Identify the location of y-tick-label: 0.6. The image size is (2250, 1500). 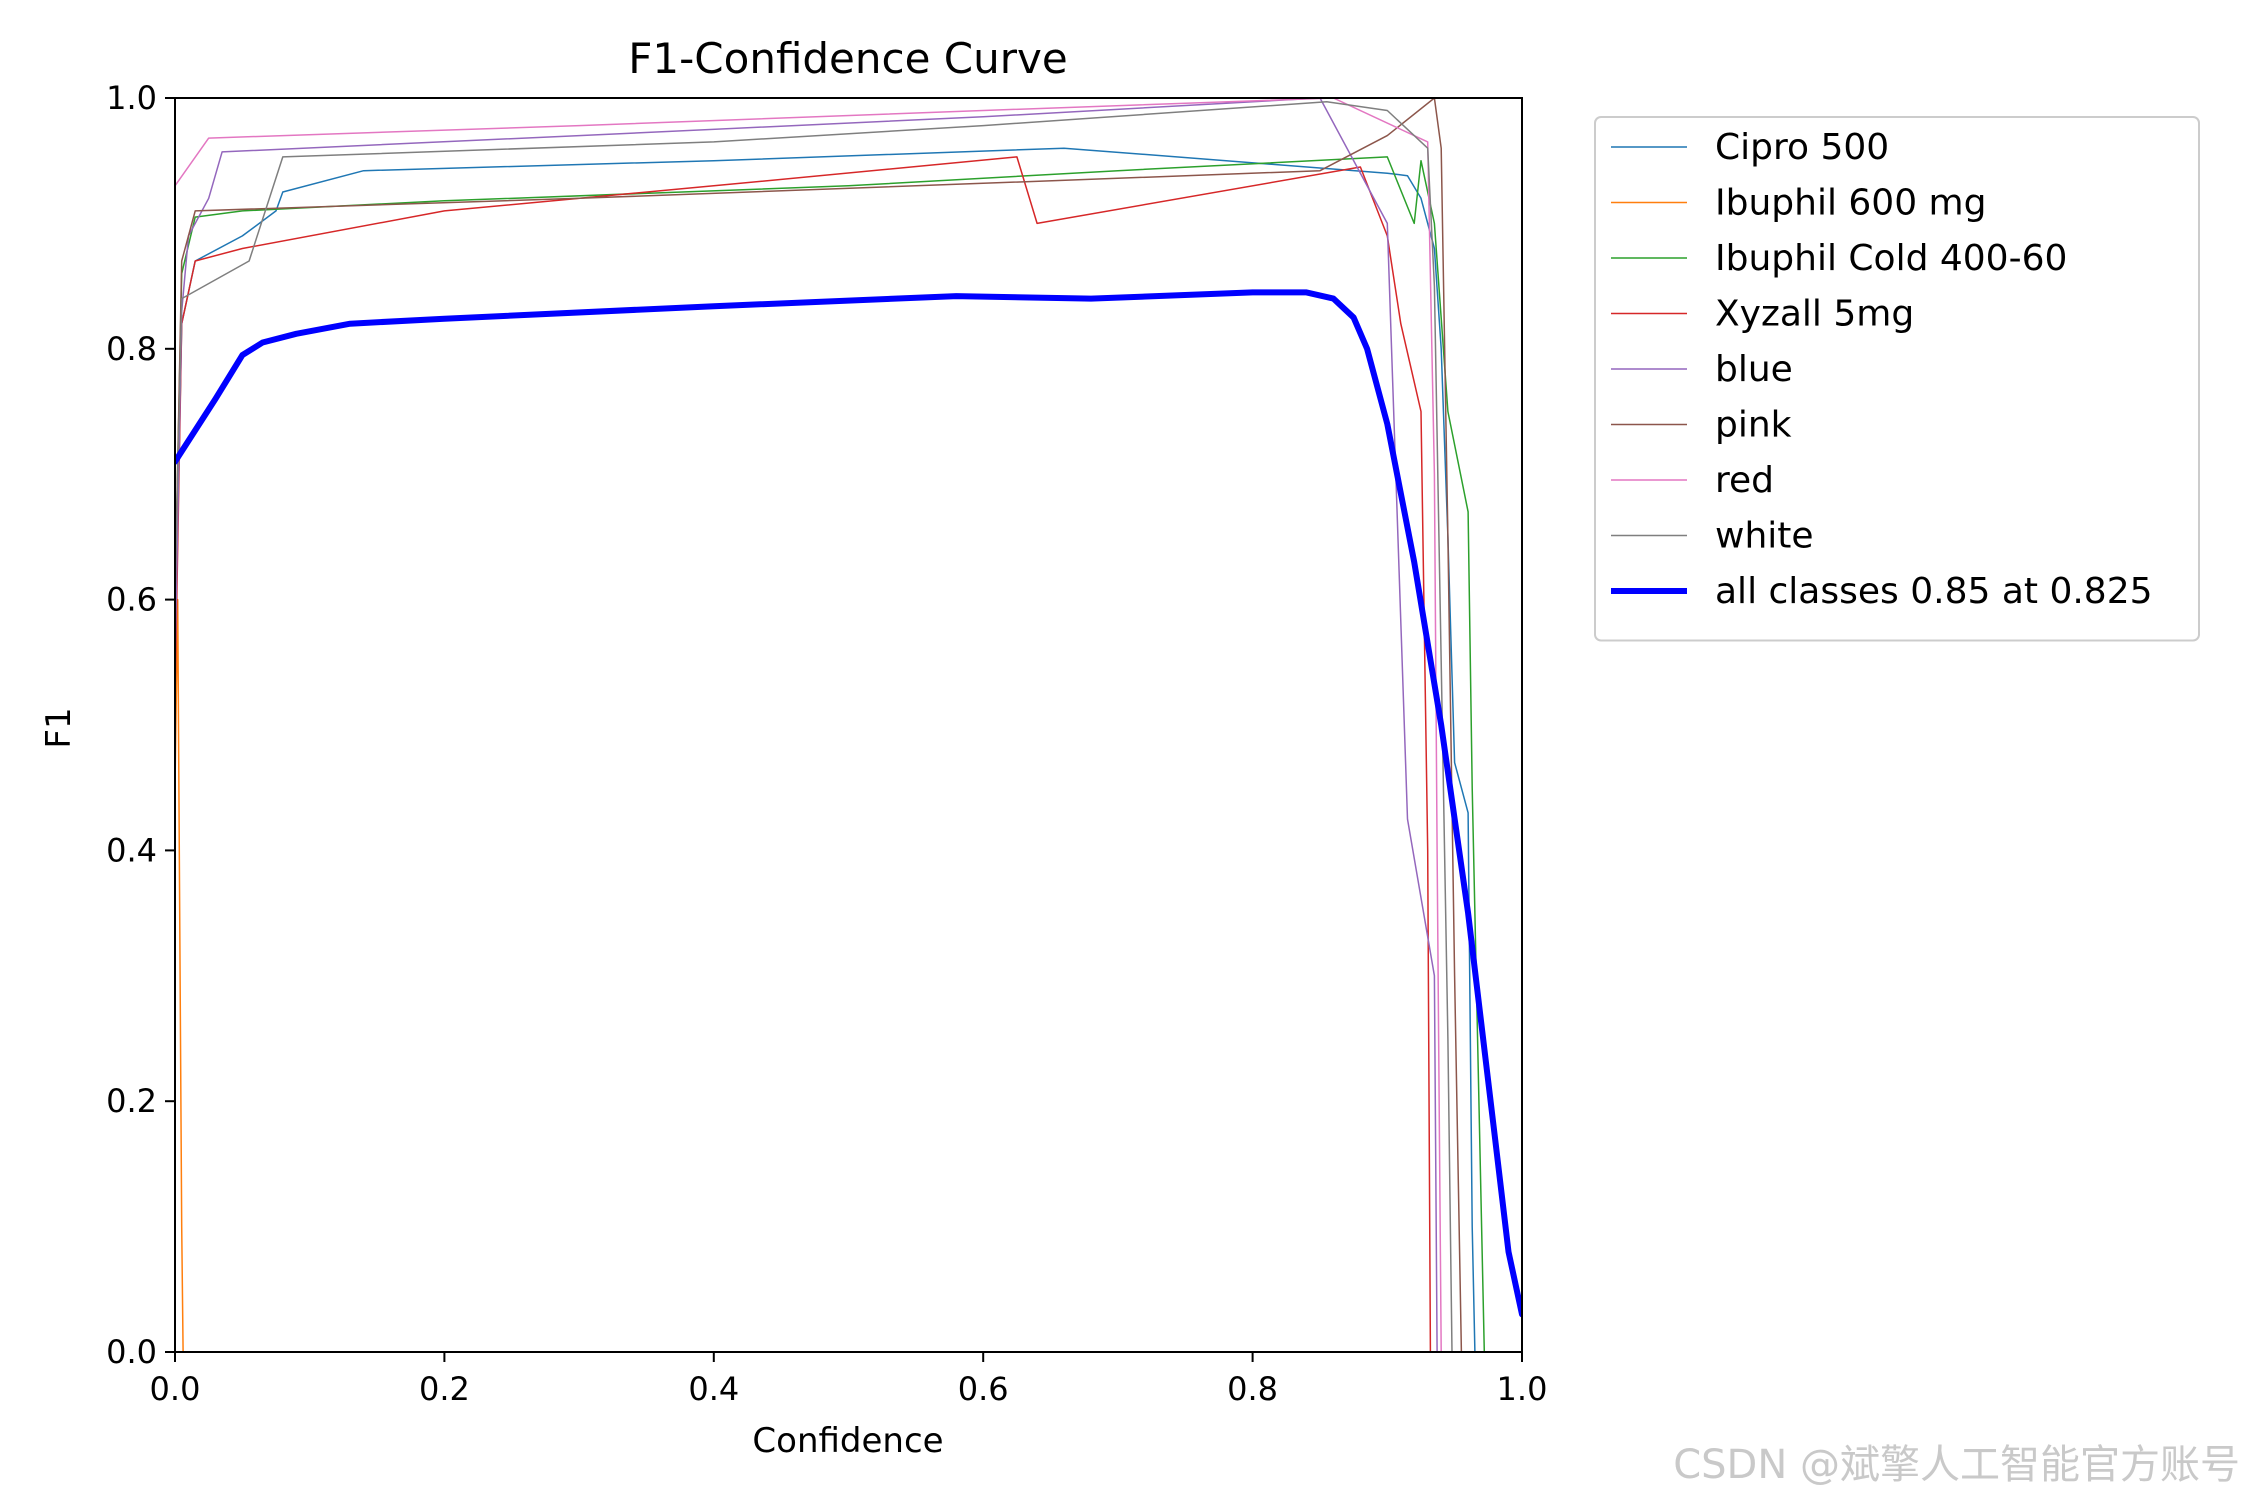
(131, 600).